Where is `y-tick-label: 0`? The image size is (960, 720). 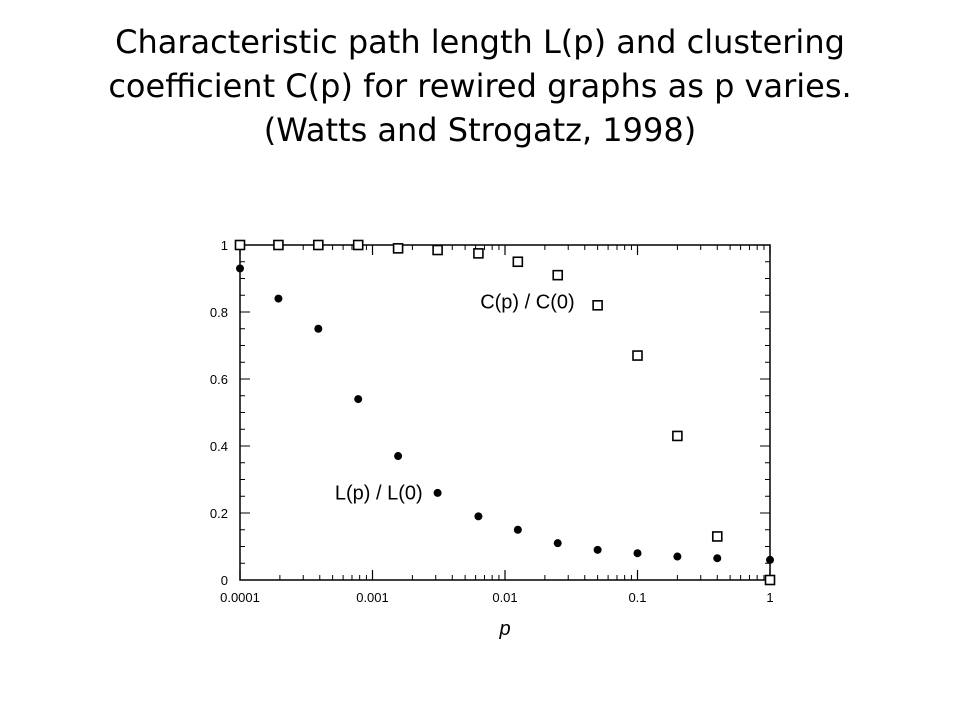 y-tick-label: 0 is located at coordinates (224, 580).